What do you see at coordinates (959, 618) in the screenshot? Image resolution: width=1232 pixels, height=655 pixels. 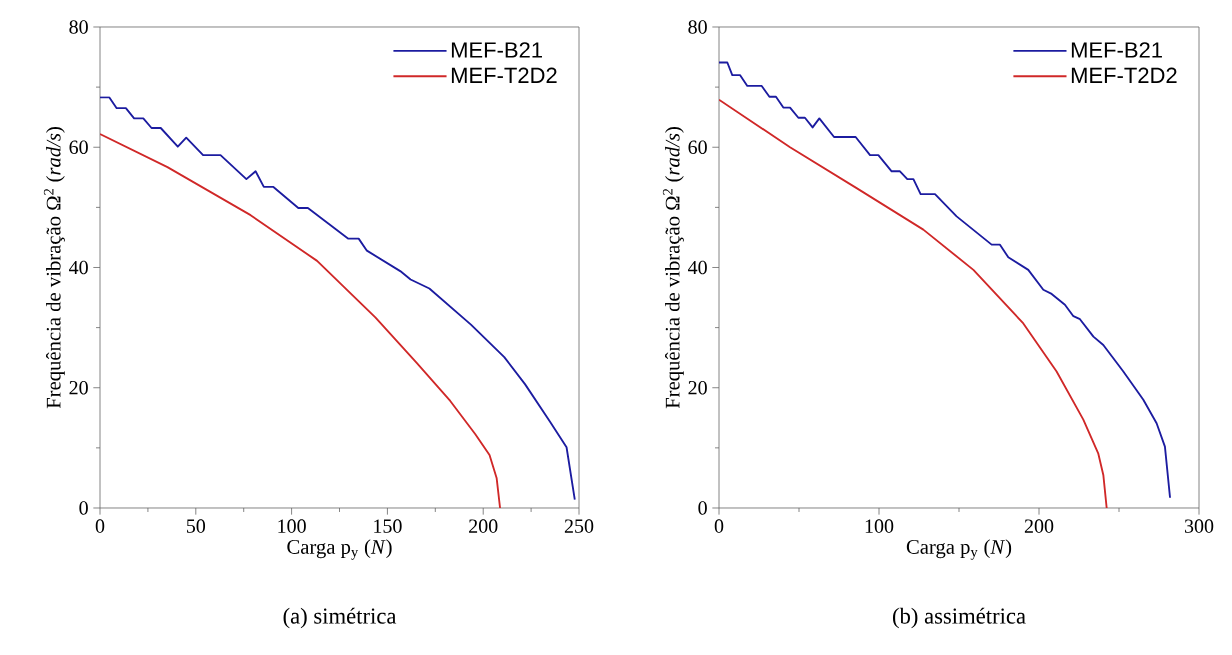 I see `text: (b) assimétrica` at bounding box center [959, 618].